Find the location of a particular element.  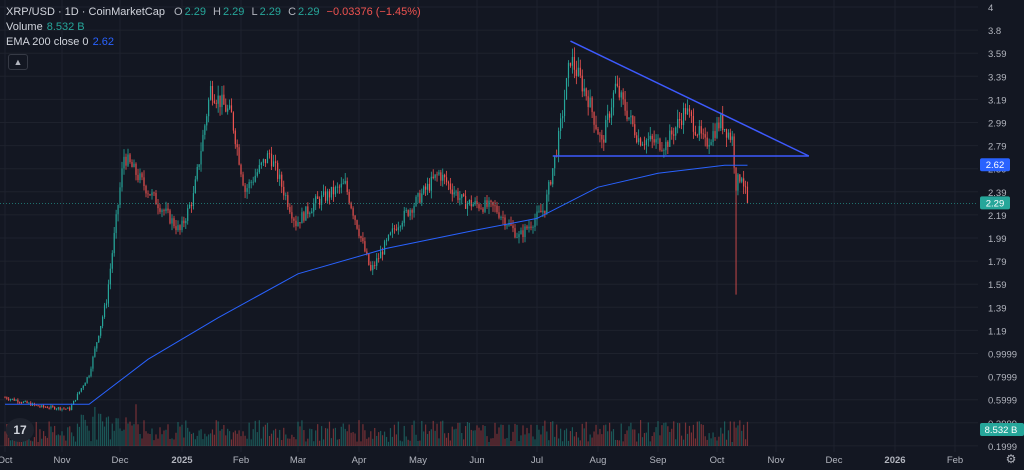

time-tick-label: Oct is located at coordinates (6, 460).